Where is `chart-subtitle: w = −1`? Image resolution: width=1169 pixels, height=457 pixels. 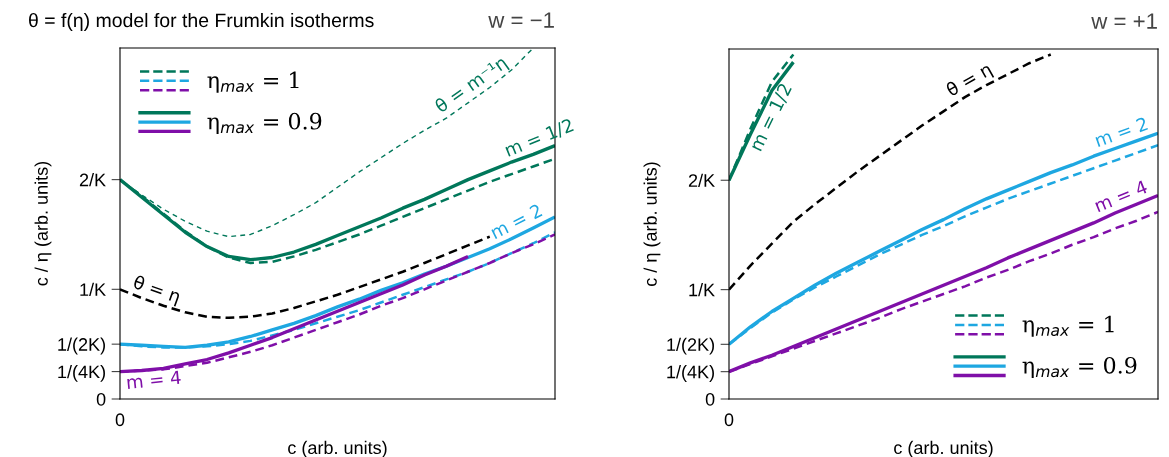 chart-subtitle: w = −1 is located at coordinates (521, 20).